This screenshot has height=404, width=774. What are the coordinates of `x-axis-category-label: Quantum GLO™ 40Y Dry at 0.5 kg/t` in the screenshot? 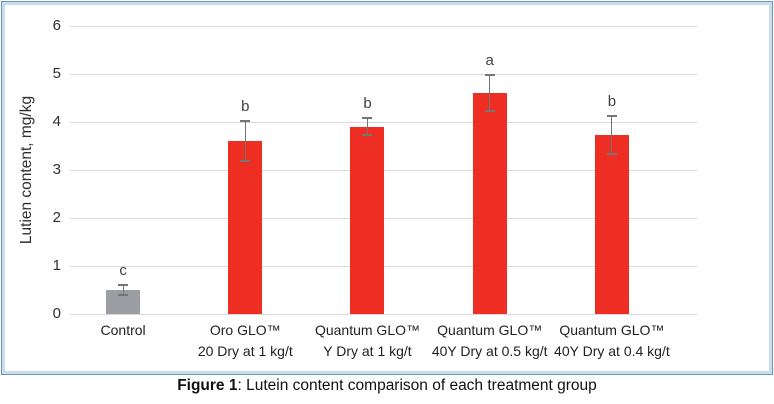 It's located at (490, 341).